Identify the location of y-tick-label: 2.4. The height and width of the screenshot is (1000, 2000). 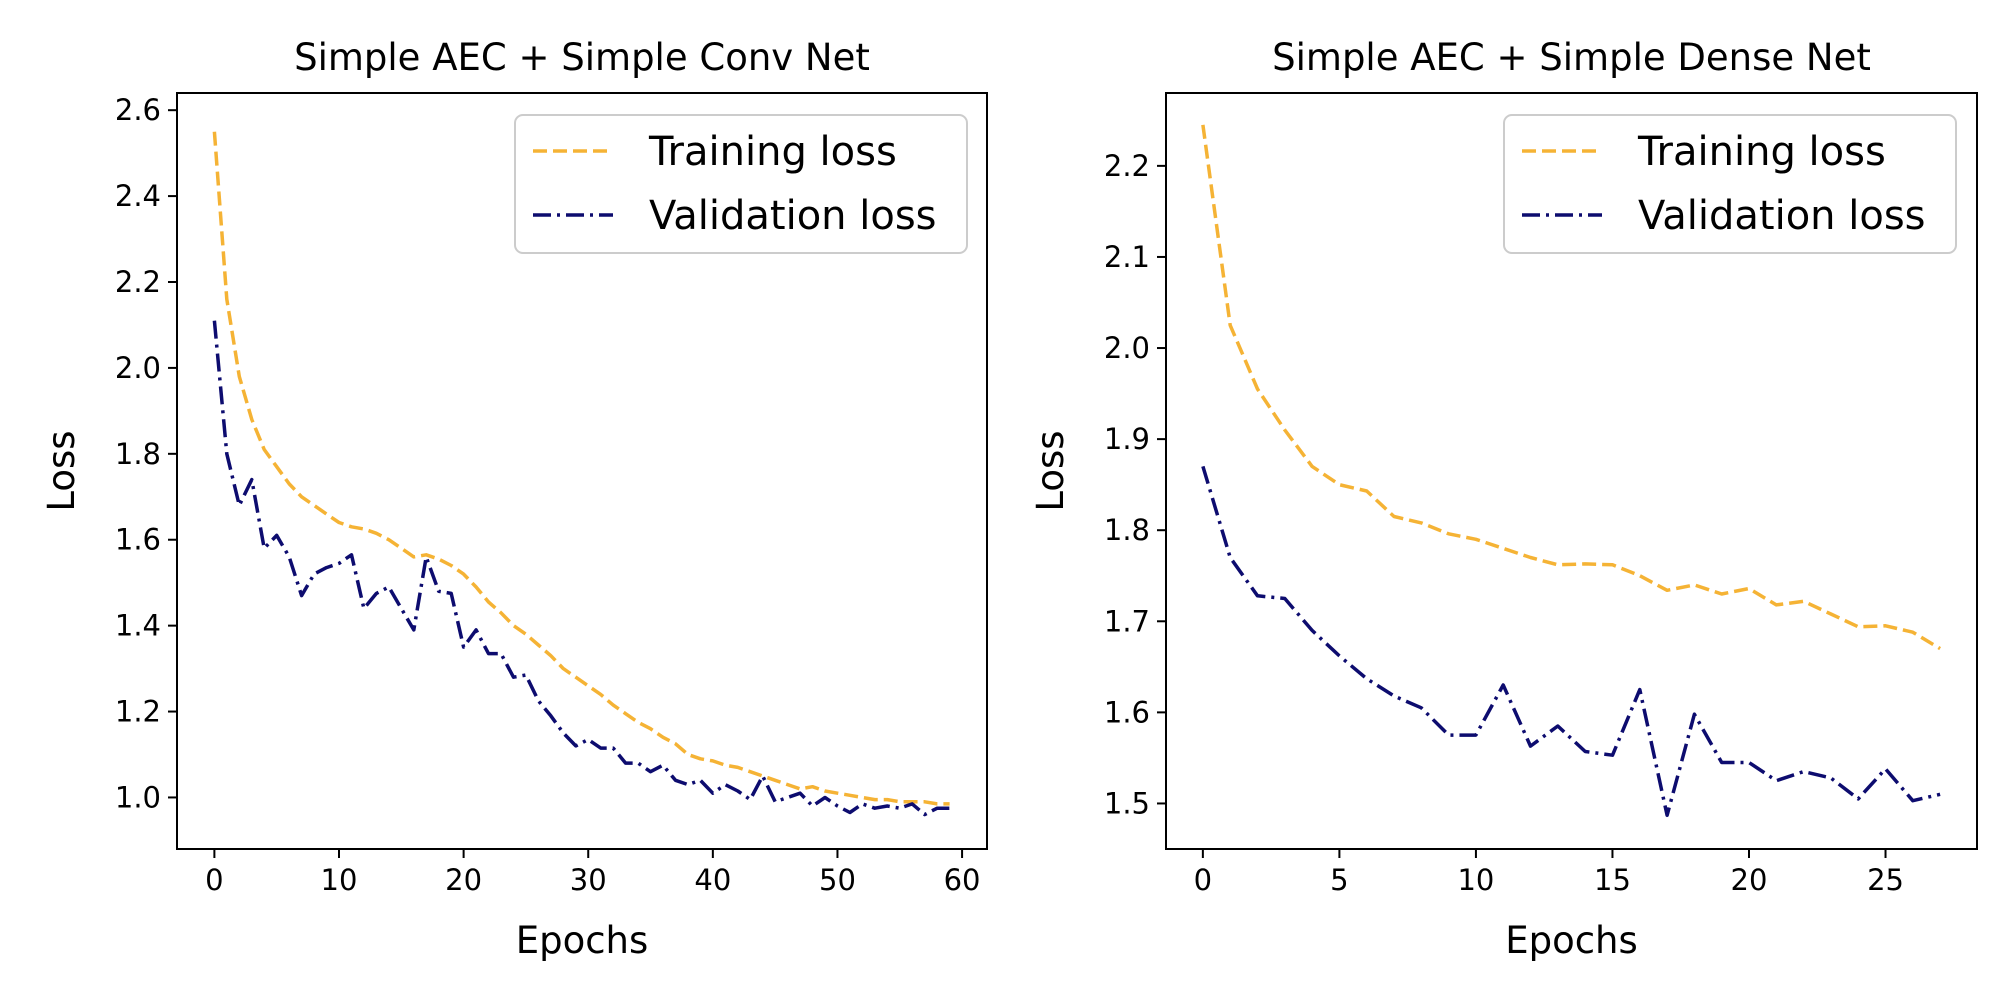
(138, 196).